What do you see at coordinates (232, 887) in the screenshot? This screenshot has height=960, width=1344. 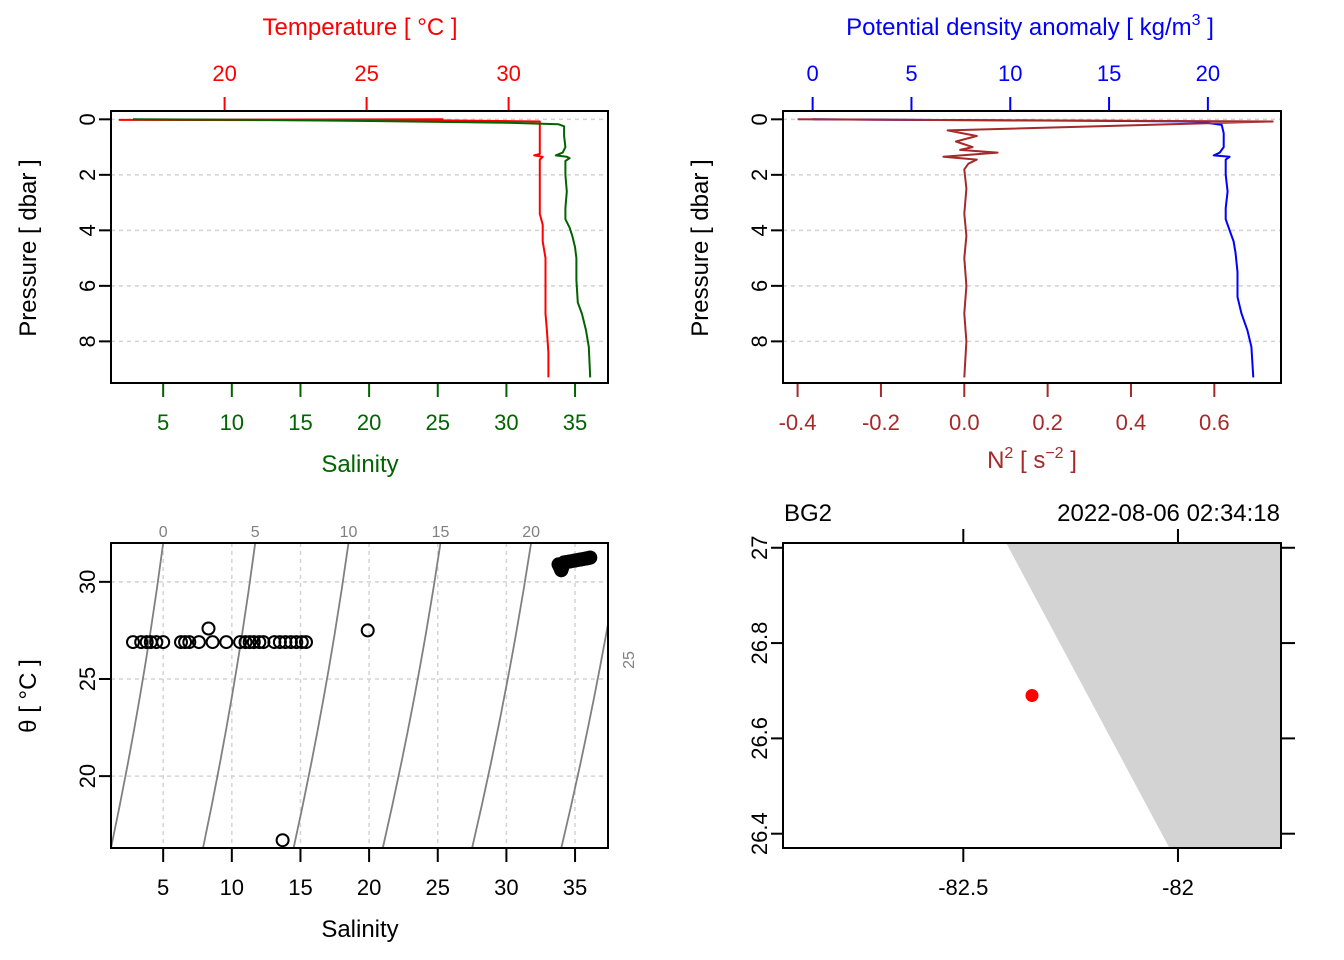 I see `x-tick-label: 10` at bounding box center [232, 887].